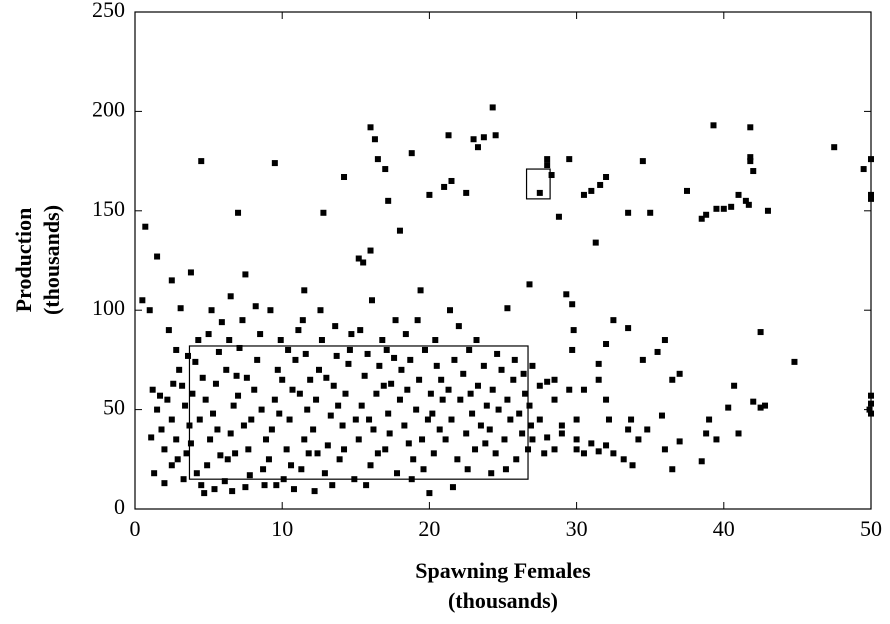  What do you see at coordinates (577, 528) in the screenshot?
I see `x-tick-label: 30` at bounding box center [577, 528].